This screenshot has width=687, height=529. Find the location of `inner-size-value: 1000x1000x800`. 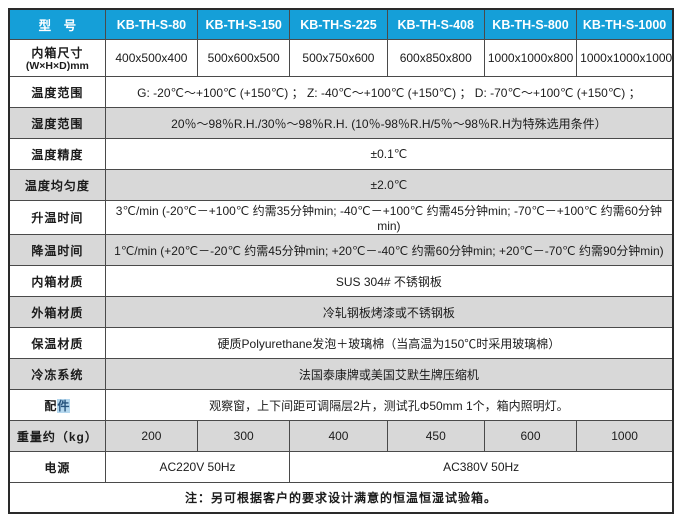

inner-size-value: 1000x1000x800 is located at coordinates (530, 58).